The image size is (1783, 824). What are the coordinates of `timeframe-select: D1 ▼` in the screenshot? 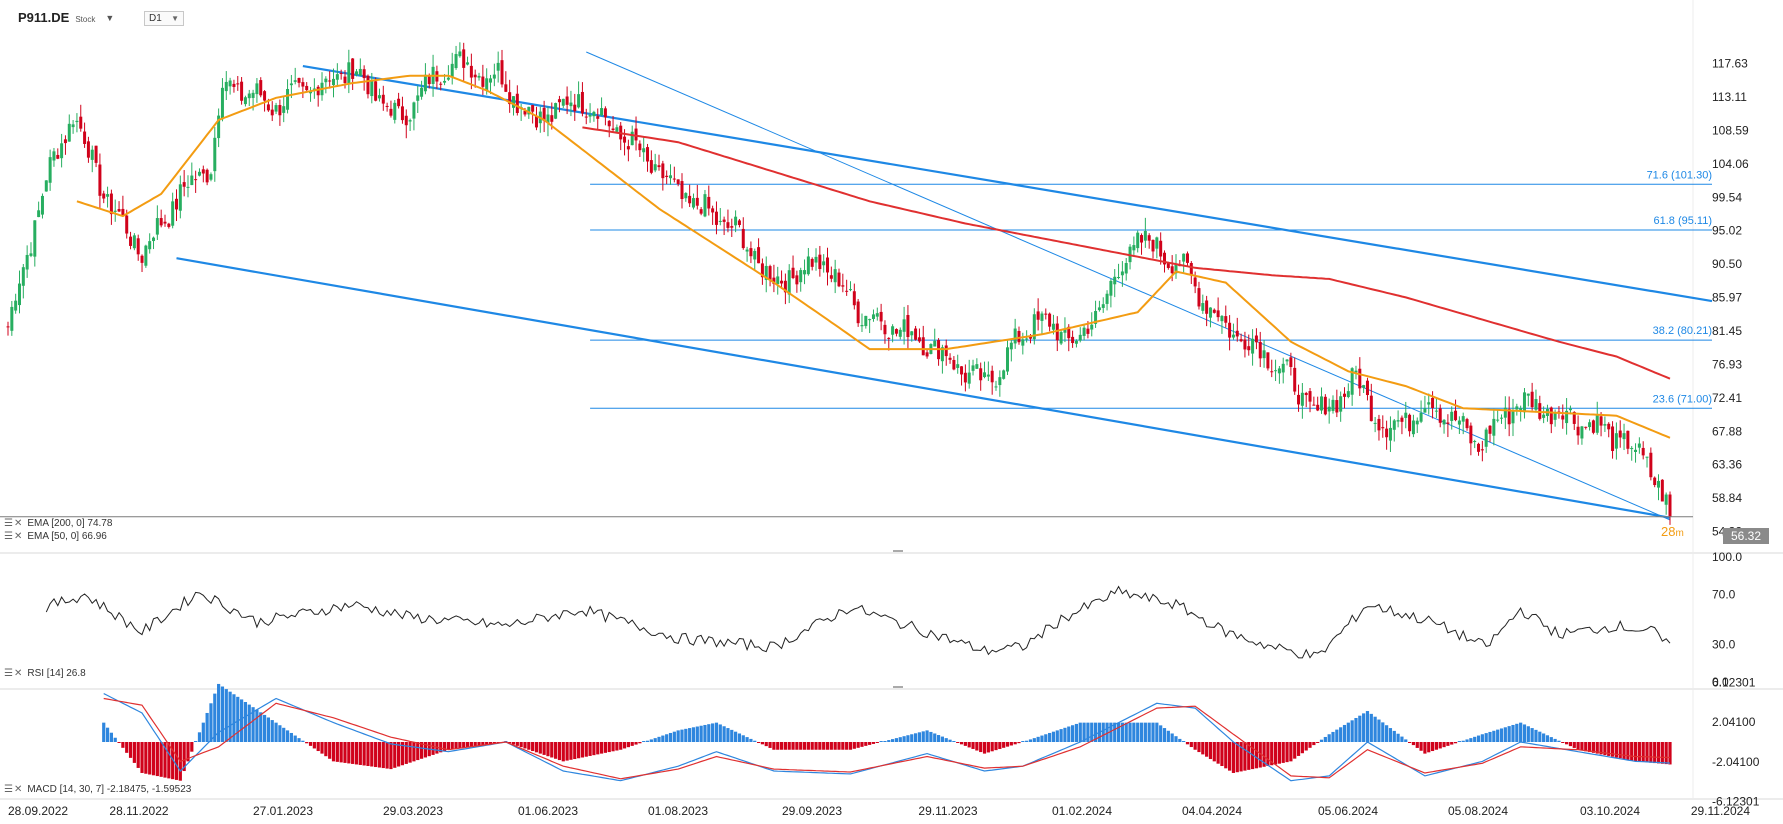 It's located at (164, 18).